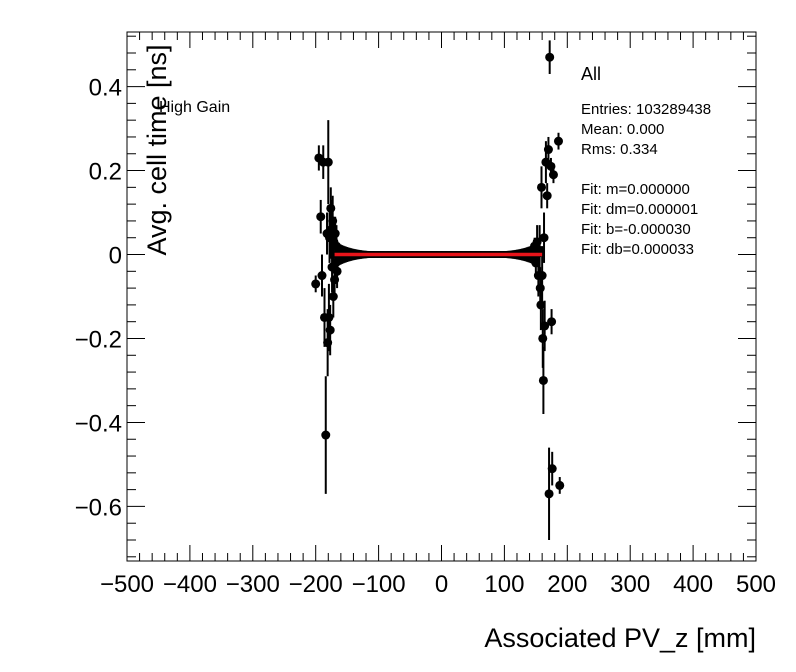  Describe the element at coordinates (591, 74) in the screenshot. I see `stats-title: All` at that location.